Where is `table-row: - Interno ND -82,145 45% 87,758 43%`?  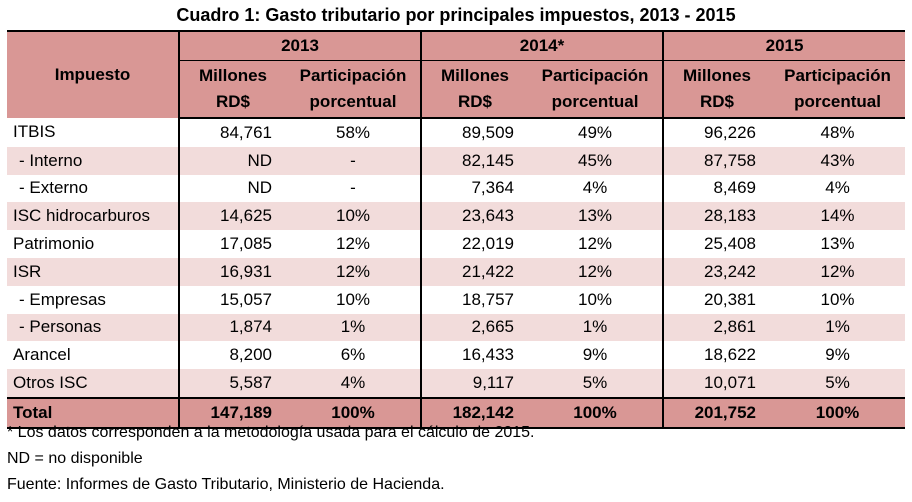
table-row: - Interno ND -82,145 45% 87,758 43% is located at coordinates (456, 160).